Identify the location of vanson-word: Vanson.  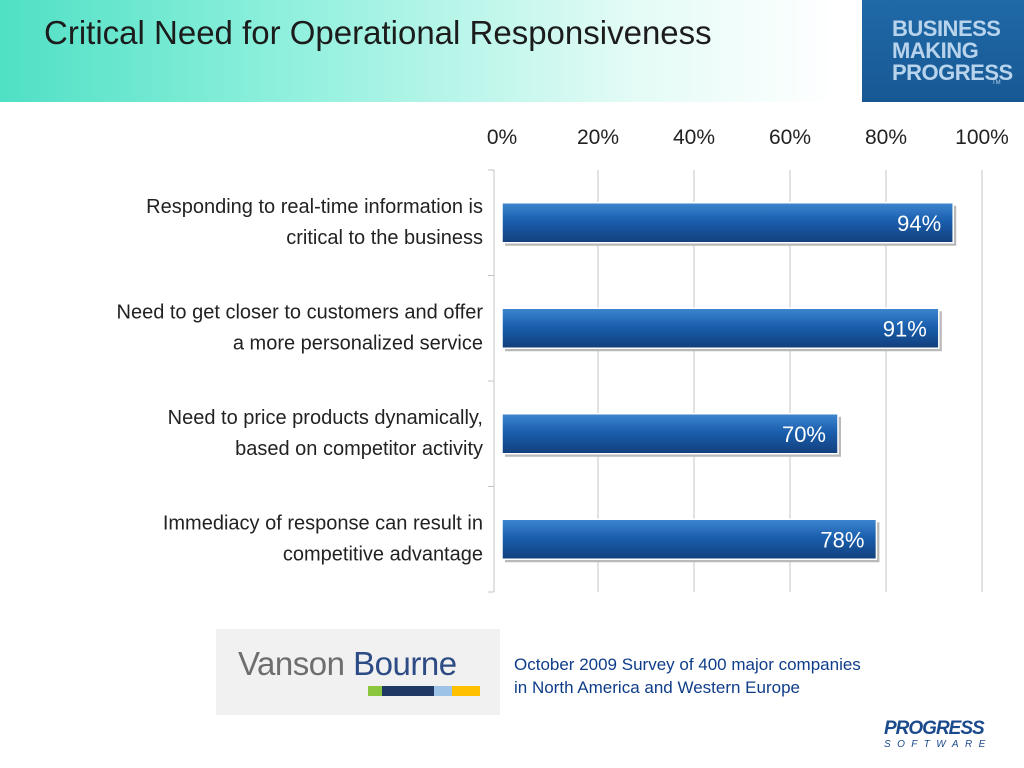
(291, 663).